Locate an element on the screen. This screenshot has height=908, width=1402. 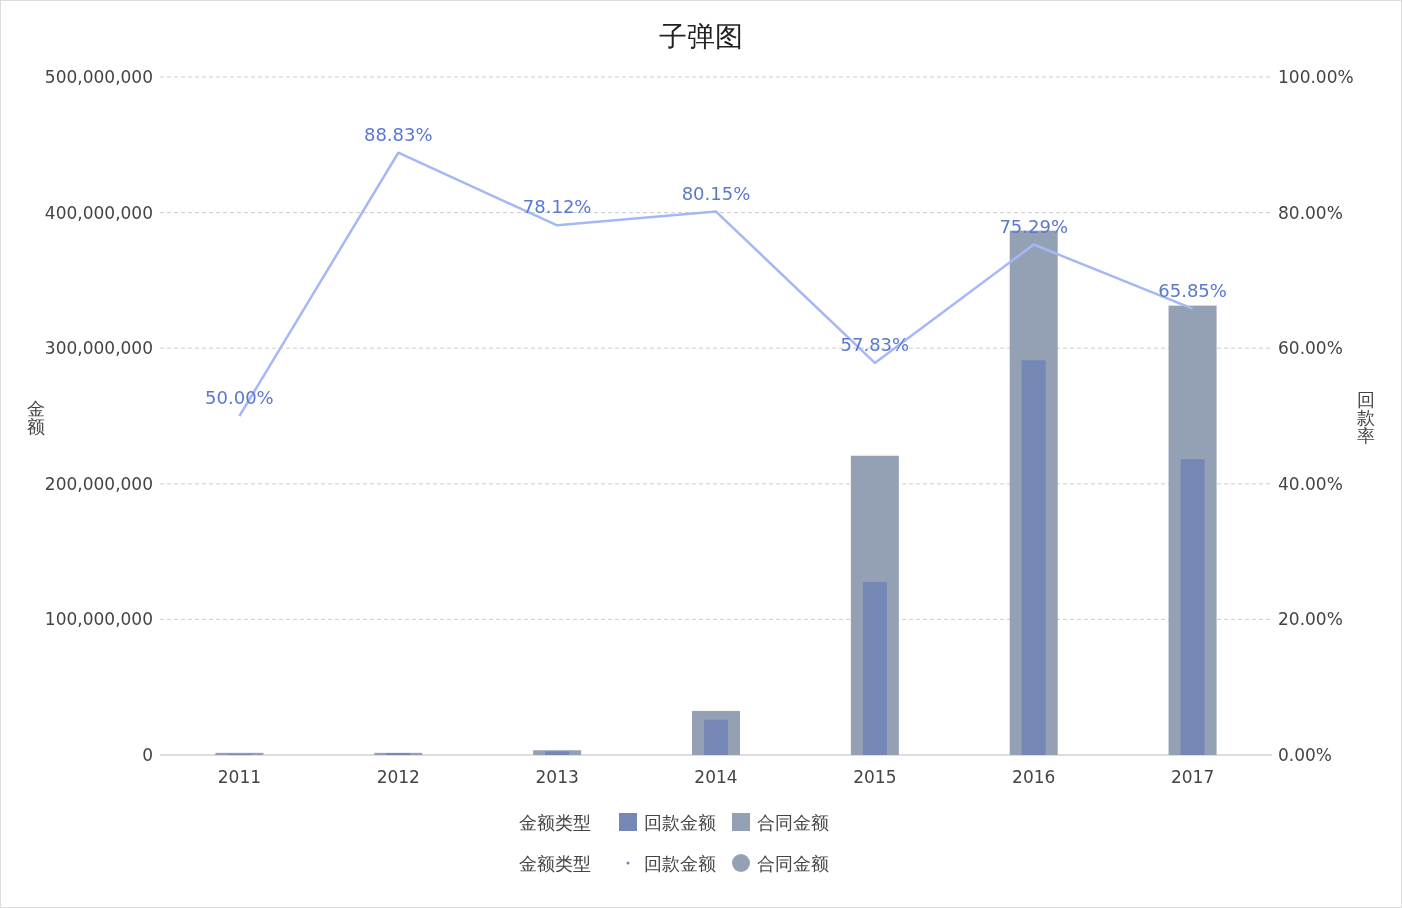
y2-tick-label: 80.00% is located at coordinates (1310, 212).